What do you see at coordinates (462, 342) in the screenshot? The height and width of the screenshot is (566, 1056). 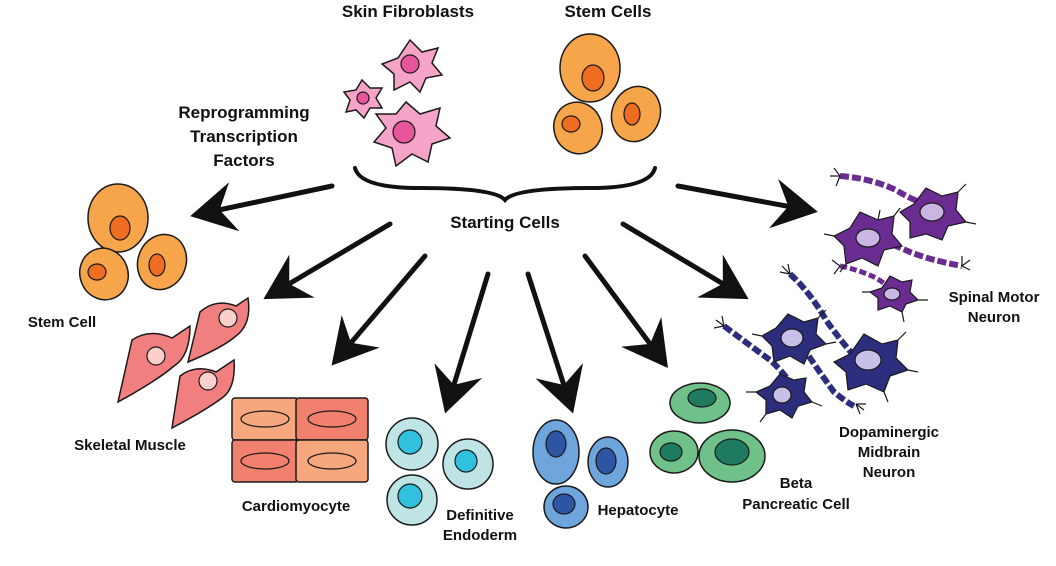 I see `arrow-to-endoderm` at bounding box center [462, 342].